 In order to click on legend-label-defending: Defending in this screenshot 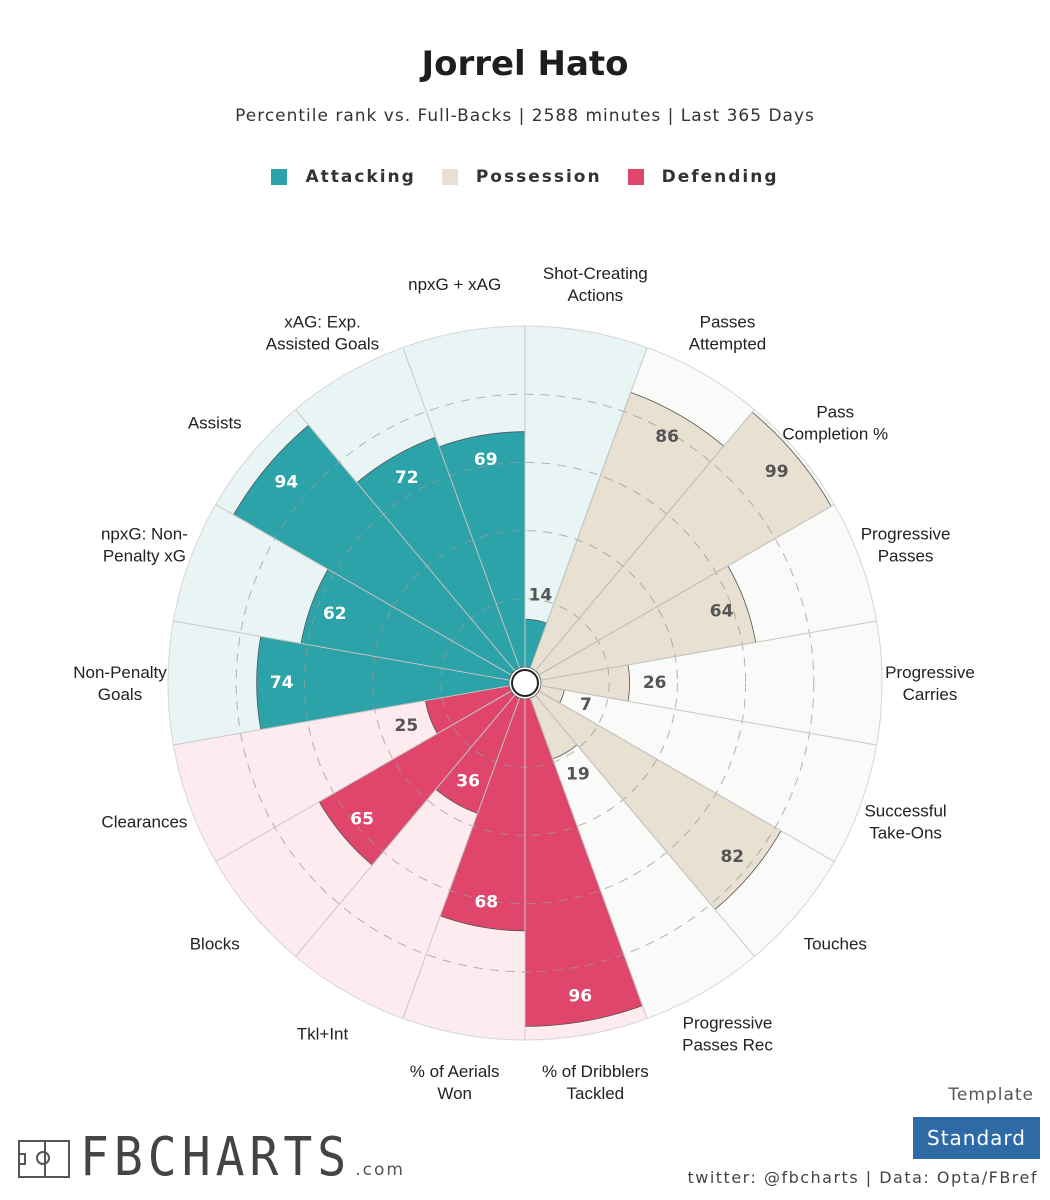, I will do `click(720, 177)`.